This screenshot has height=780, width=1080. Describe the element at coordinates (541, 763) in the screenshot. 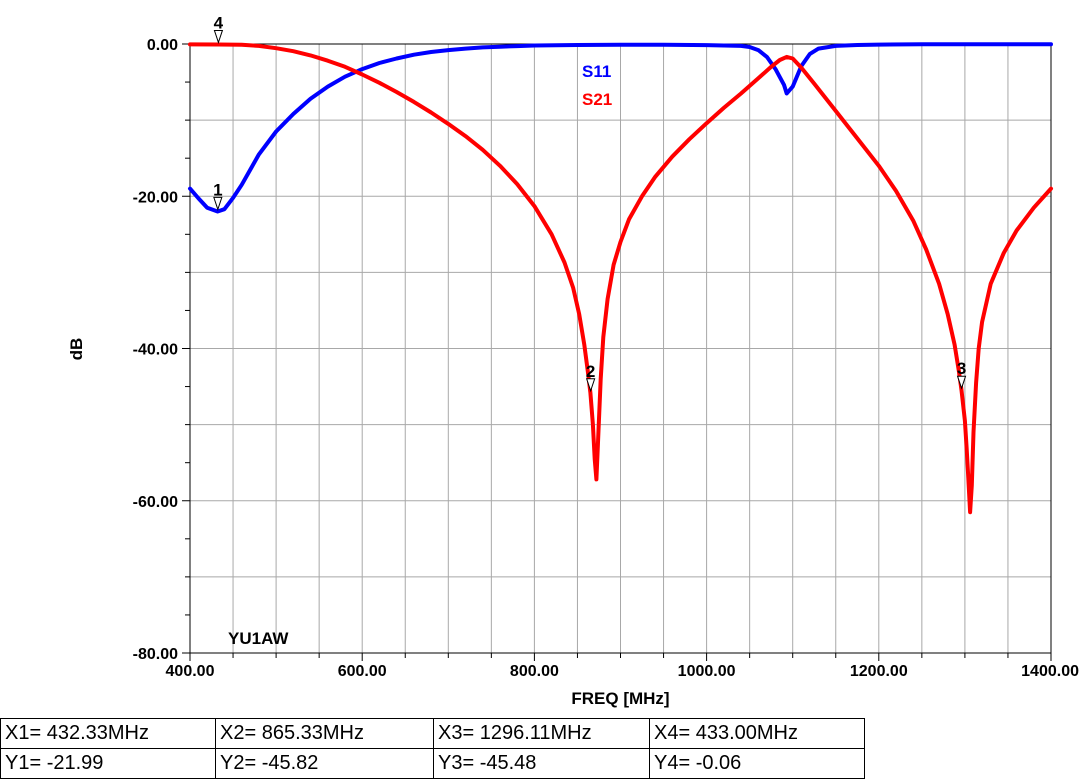

I see `marker-3-y: Y3= -45.48` at that location.